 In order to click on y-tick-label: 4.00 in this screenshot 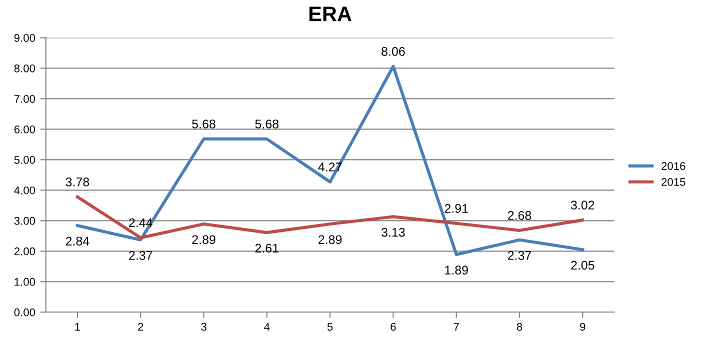, I will do `click(25, 190)`.